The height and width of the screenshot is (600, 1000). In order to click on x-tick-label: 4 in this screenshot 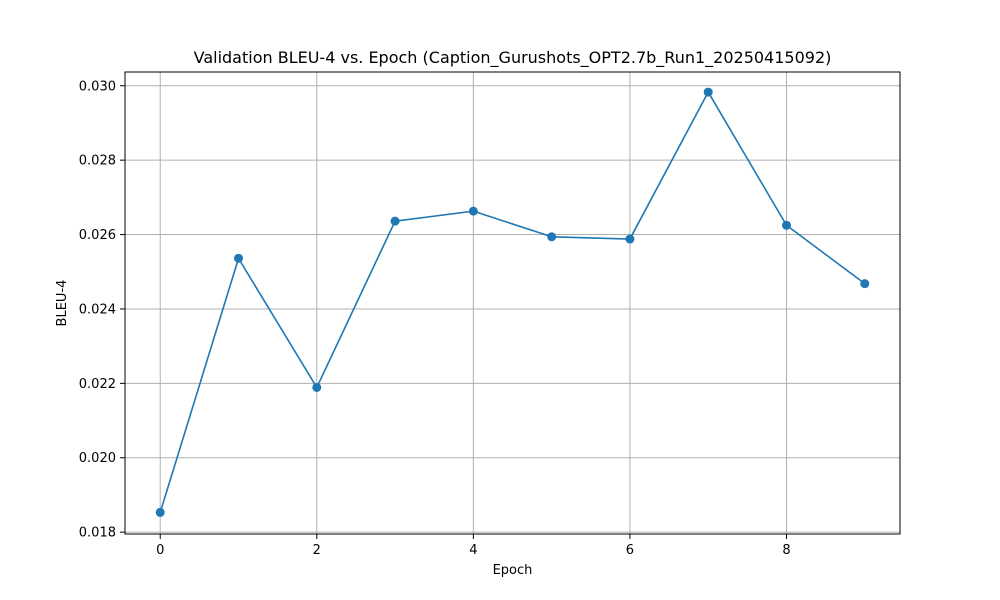, I will do `click(473, 550)`.